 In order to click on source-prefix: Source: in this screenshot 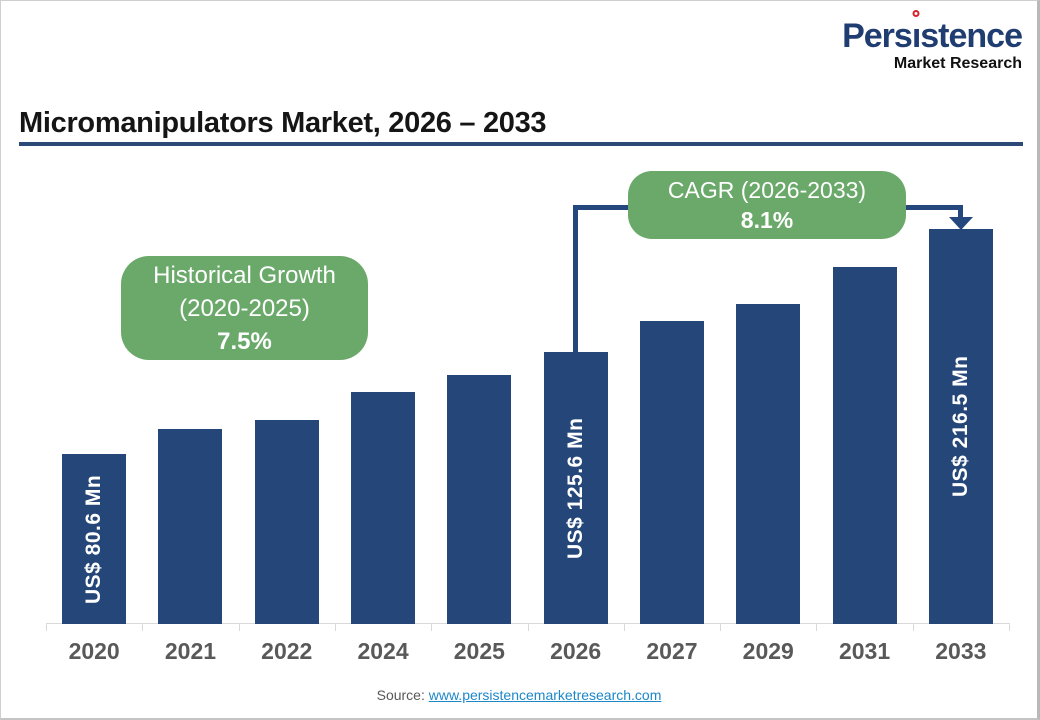, I will do `click(402, 695)`.